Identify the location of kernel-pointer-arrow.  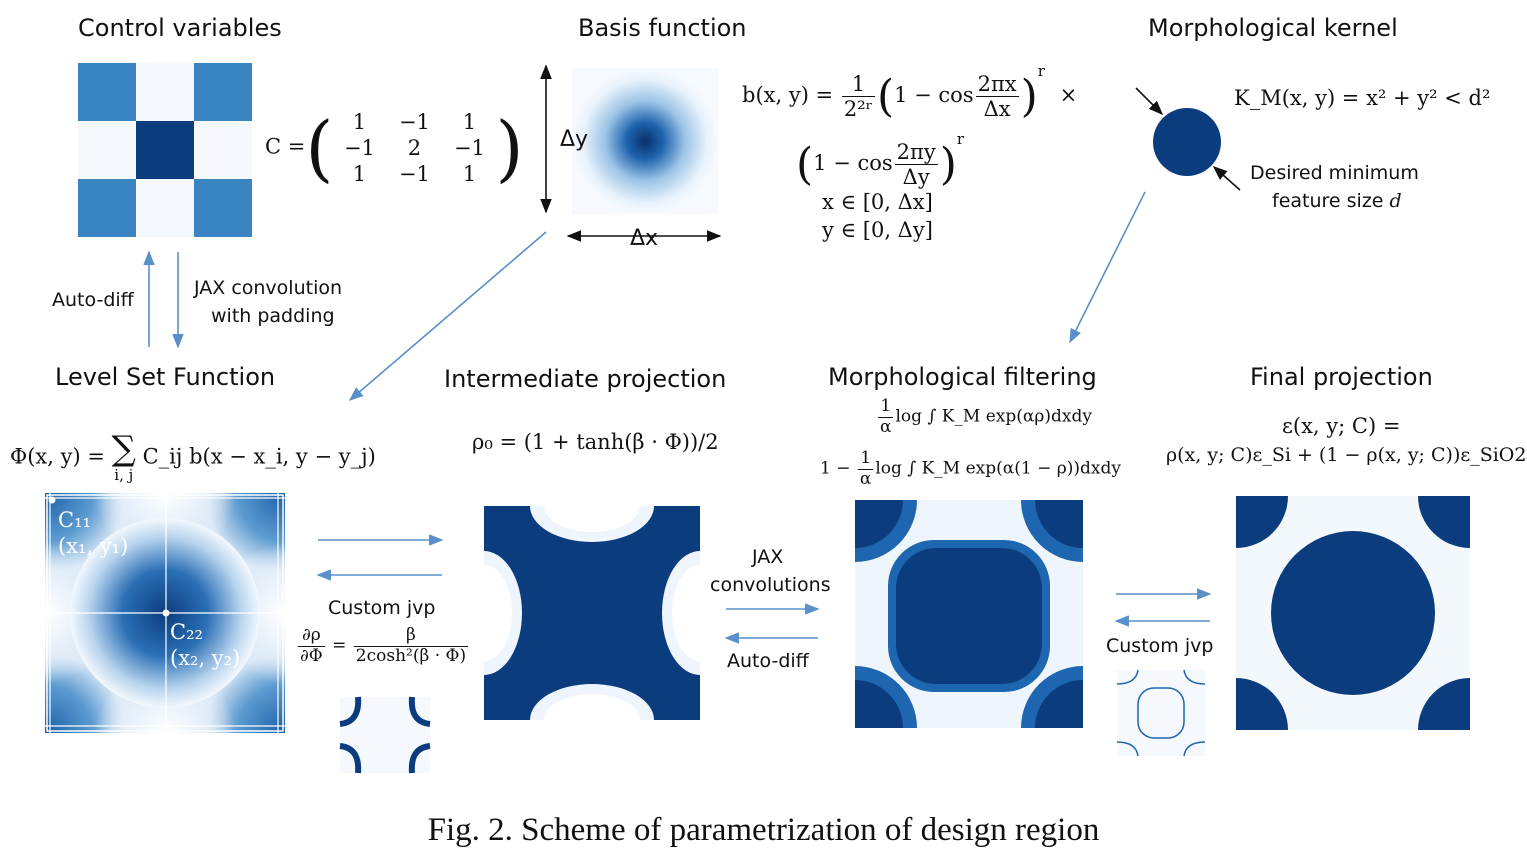
(1149, 101).